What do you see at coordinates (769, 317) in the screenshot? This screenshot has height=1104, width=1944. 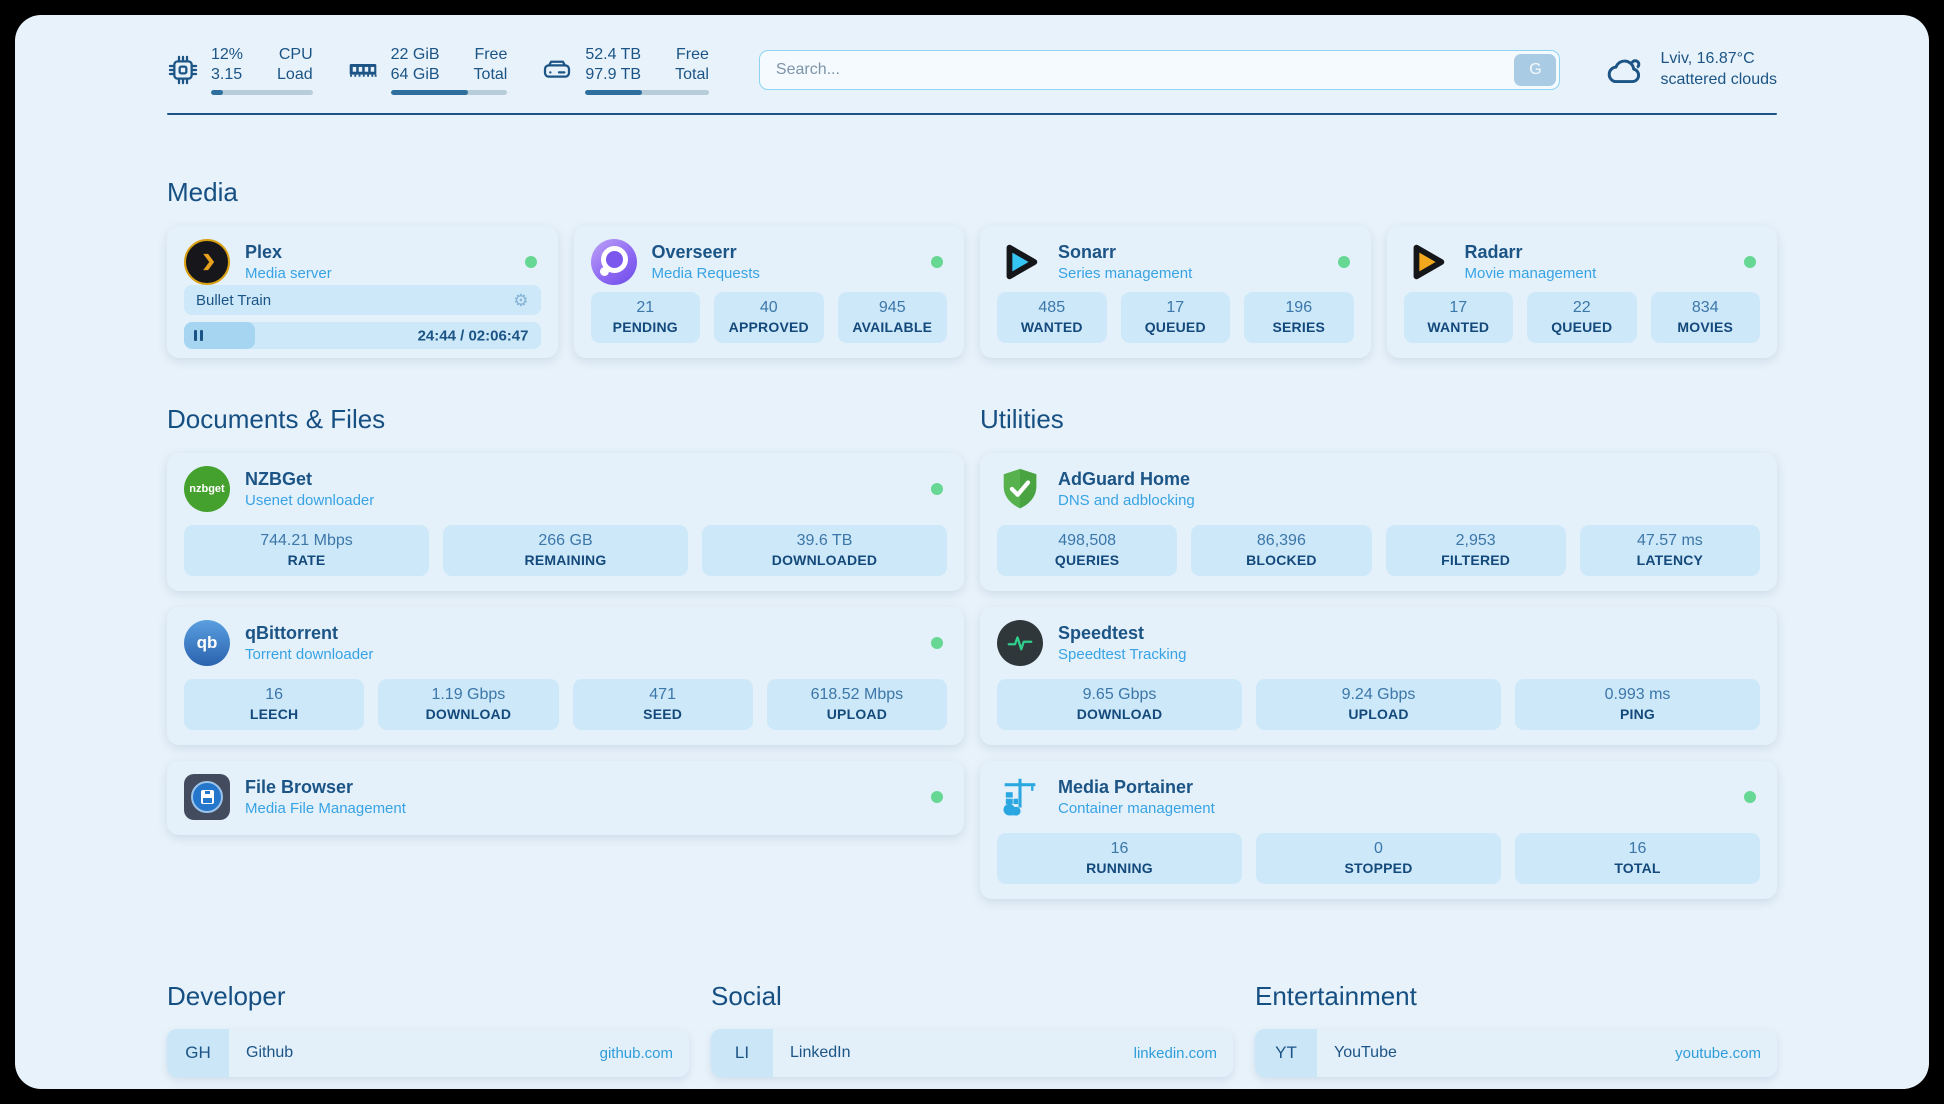 I see `stat-box: 40 APPROVED` at bounding box center [769, 317].